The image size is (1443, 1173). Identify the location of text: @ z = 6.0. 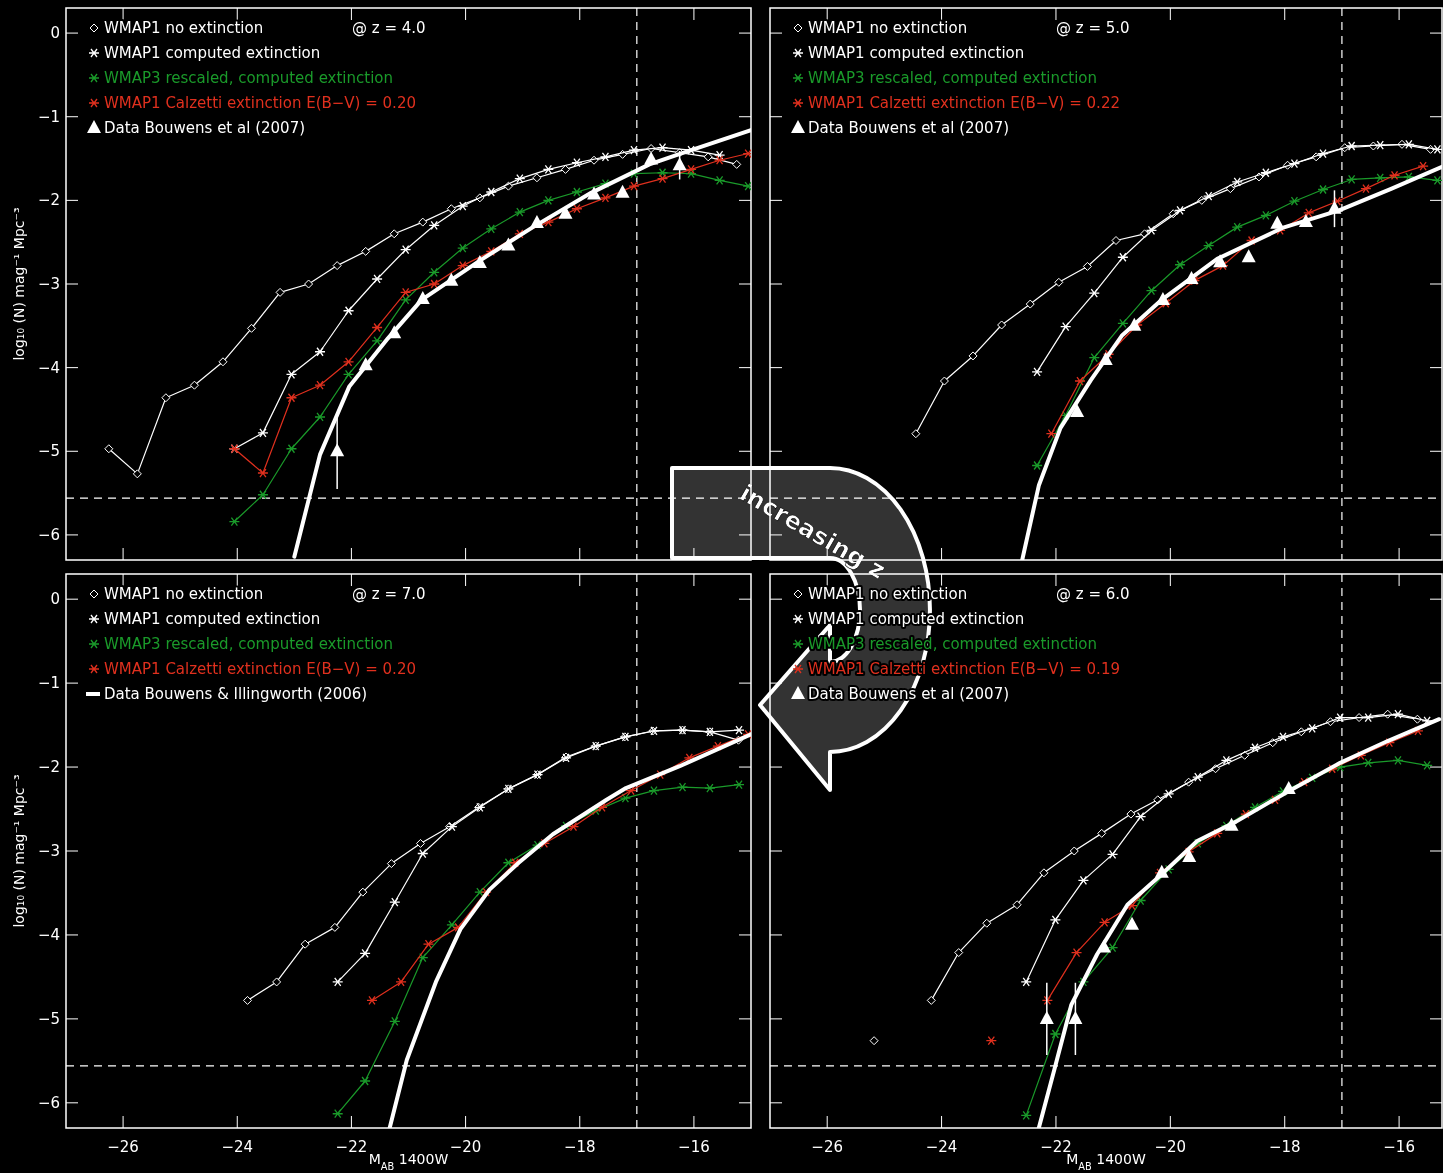
(1093, 594).